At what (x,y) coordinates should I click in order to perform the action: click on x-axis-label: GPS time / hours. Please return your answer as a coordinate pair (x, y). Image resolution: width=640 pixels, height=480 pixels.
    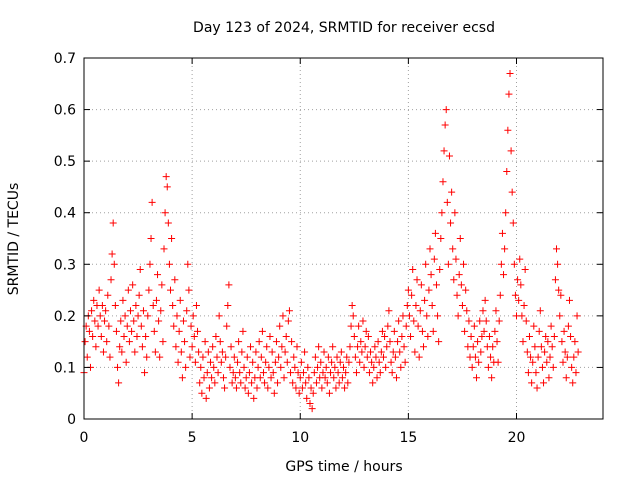
    Looking at the image, I should click on (343, 467).